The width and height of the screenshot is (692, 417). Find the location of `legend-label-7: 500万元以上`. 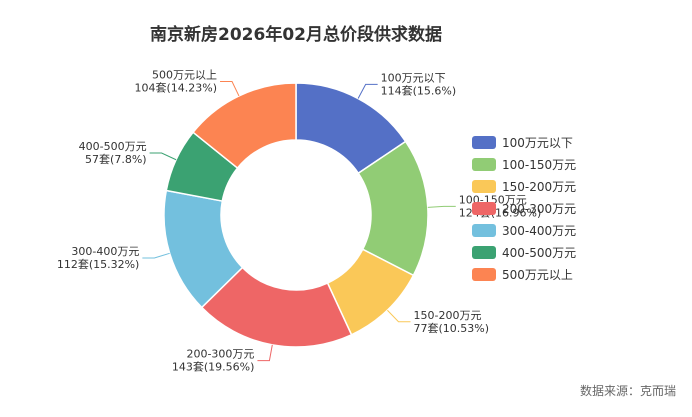

legend-label-7: 500万元以上 is located at coordinates (537, 275).